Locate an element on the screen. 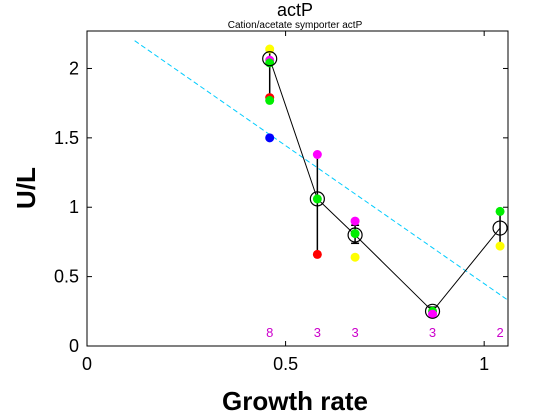 This screenshot has width=560, height=420. x-tick-label: 0.5 is located at coordinates (285, 364).